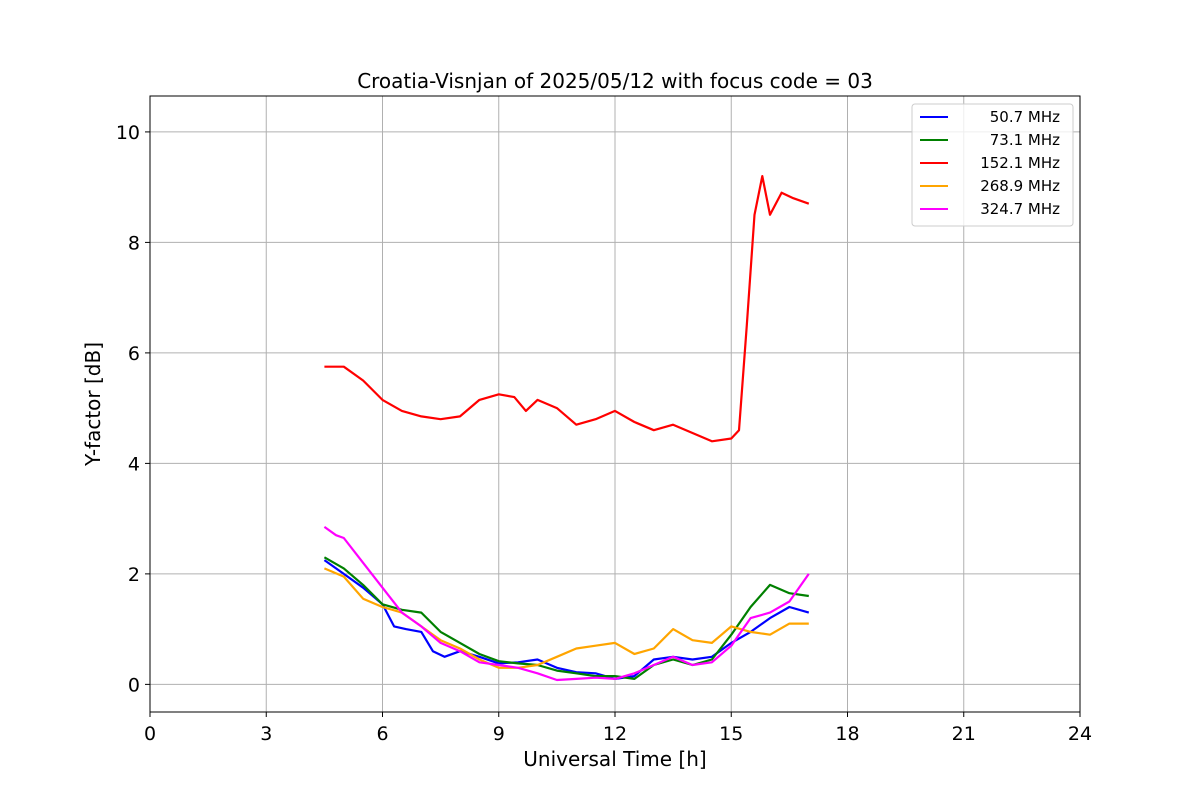 This screenshot has width=1200, height=800. I want to click on y-axis-label: Y-factor [dB], so click(93, 404).